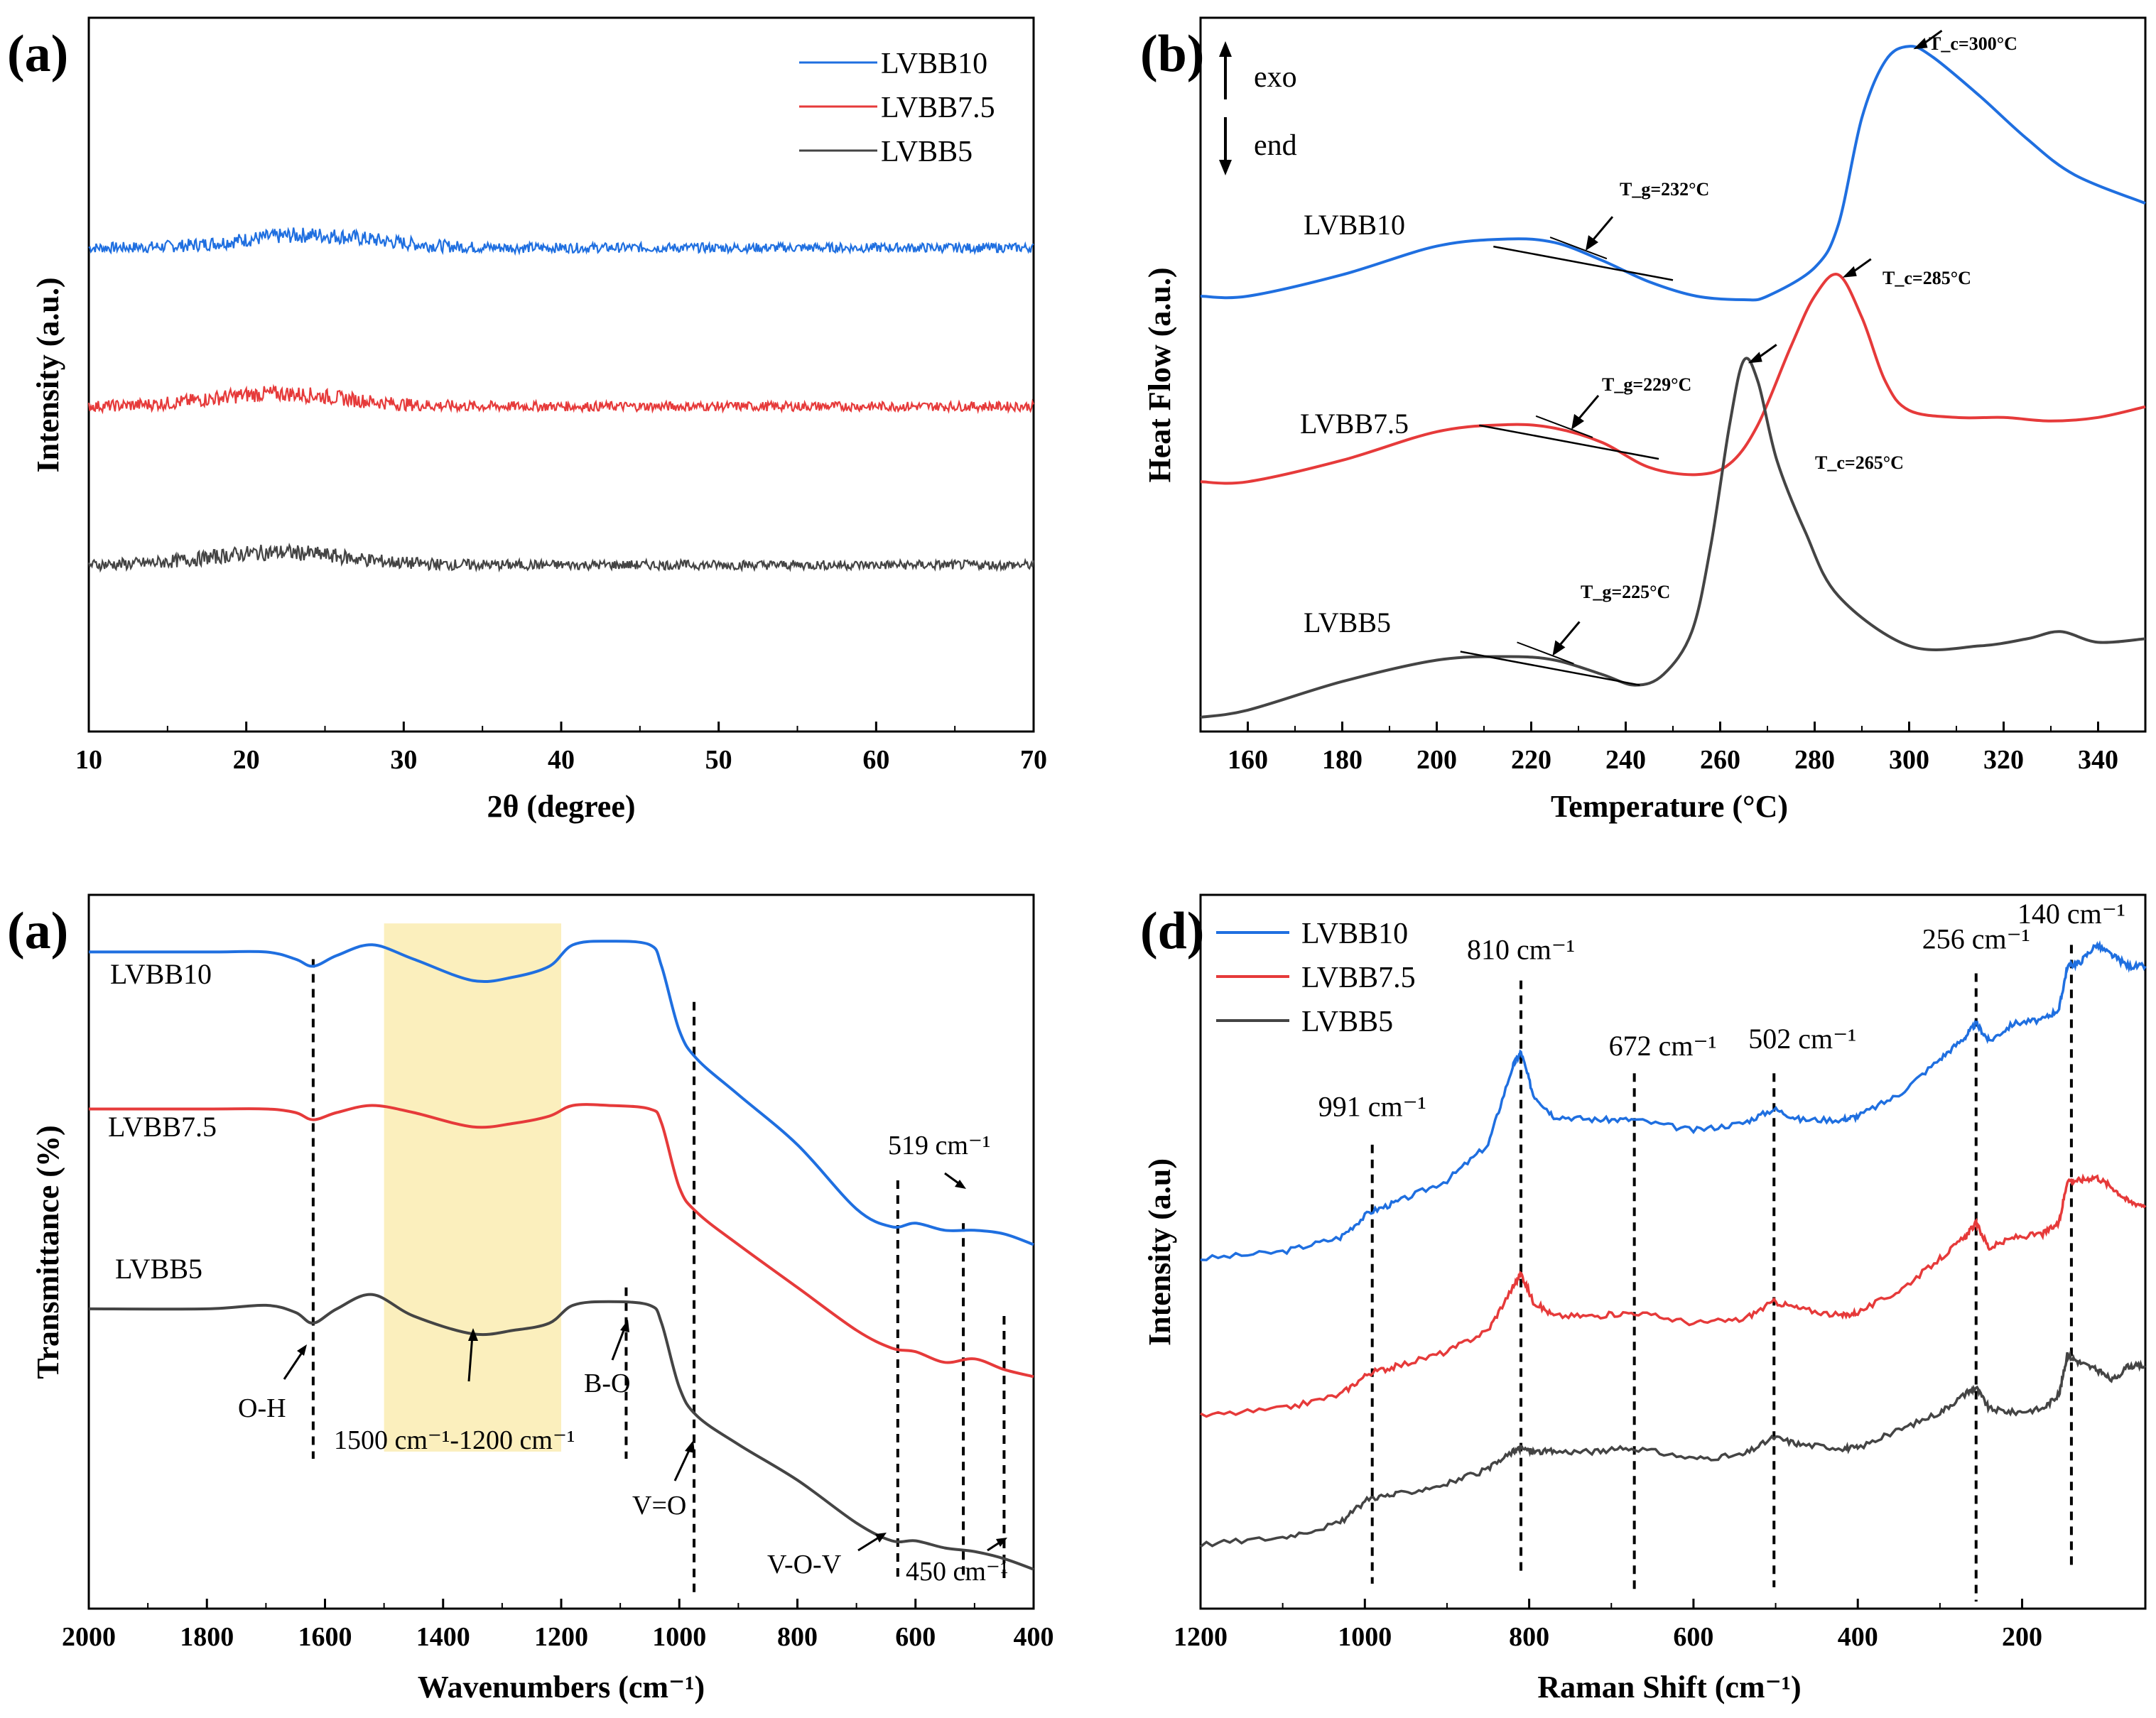  What do you see at coordinates (1159, 374) in the screenshot?
I see `dsc-y-axis-label: Heat Flow (a.u.)` at bounding box center [1159, 374].